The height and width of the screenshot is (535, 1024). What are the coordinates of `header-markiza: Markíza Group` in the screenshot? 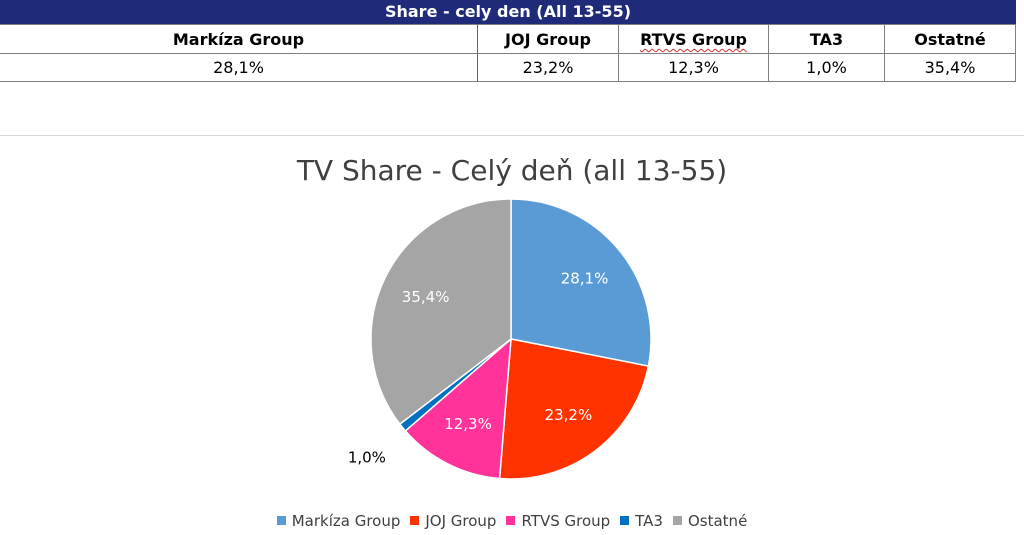 It's located at (239, 39).